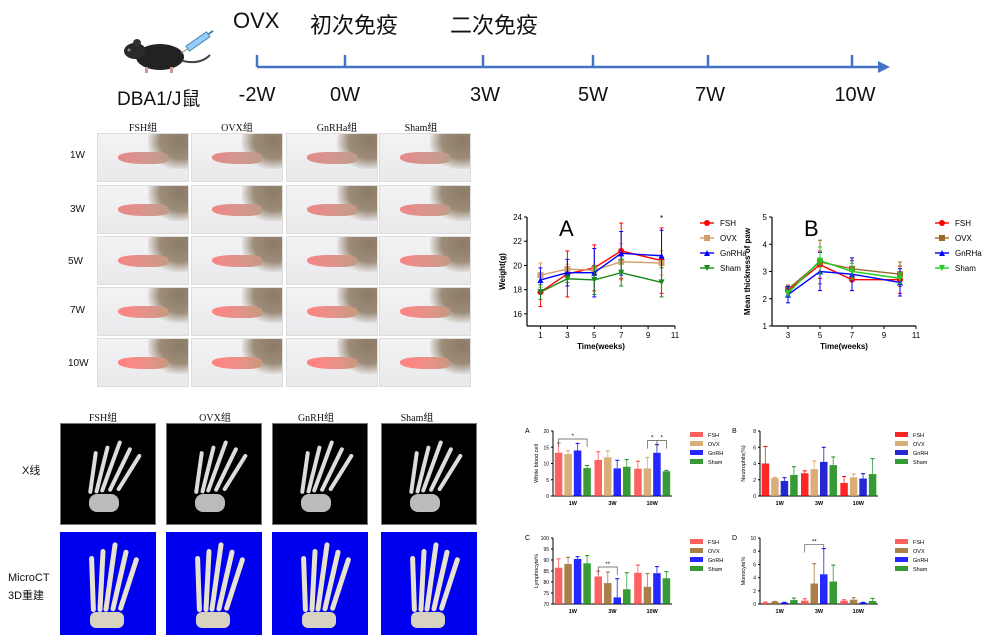 This screenshot has width=985, height=635. Describe the element at coordinates (855, 95) in the screenshot. I see `tick-label: 10W` at that location.